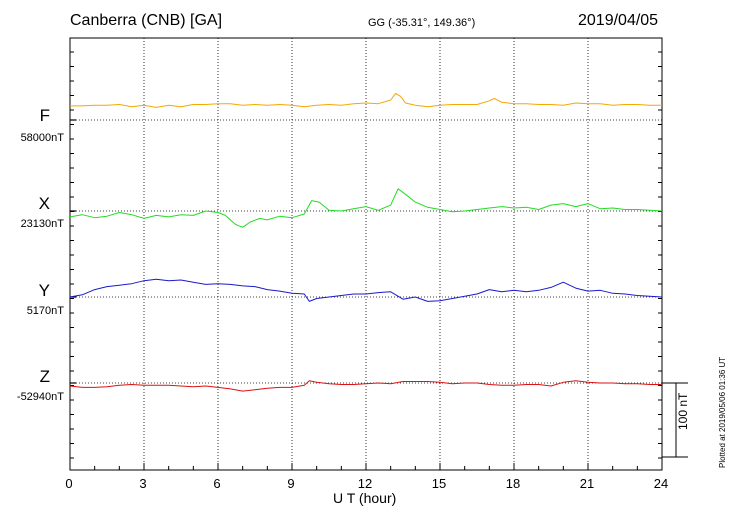  Describe the element at coordinates (217, 483) in the screenshot. I see `x-tick-label: 6` at that location.